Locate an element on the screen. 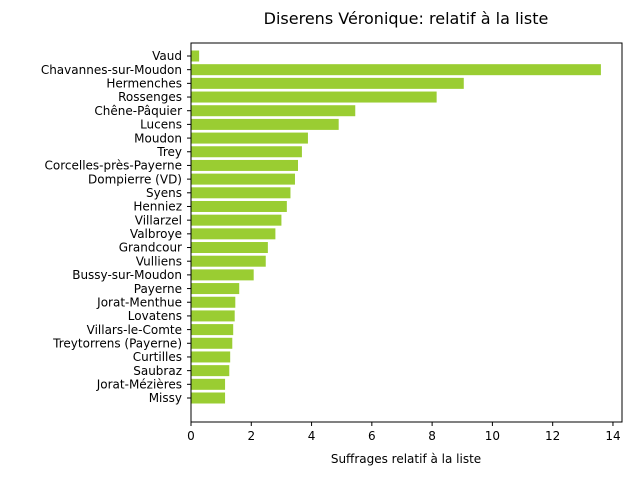  y-tick-label: Payerne is located at coordinates (158, 289).